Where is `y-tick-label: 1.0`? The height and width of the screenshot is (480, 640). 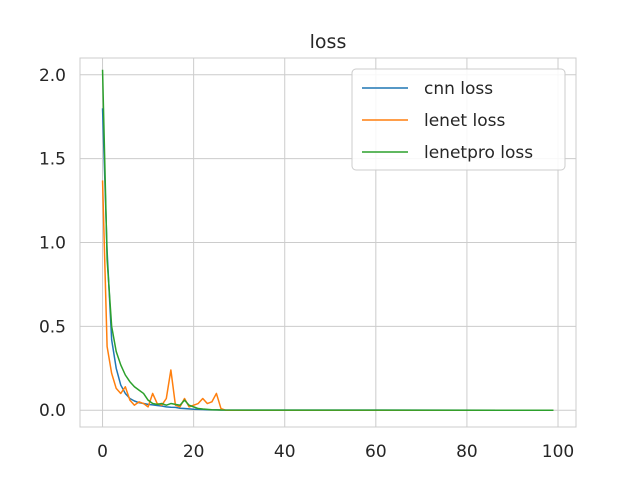
y-tick-label: 1.0 is located at coordinates (52, 244).